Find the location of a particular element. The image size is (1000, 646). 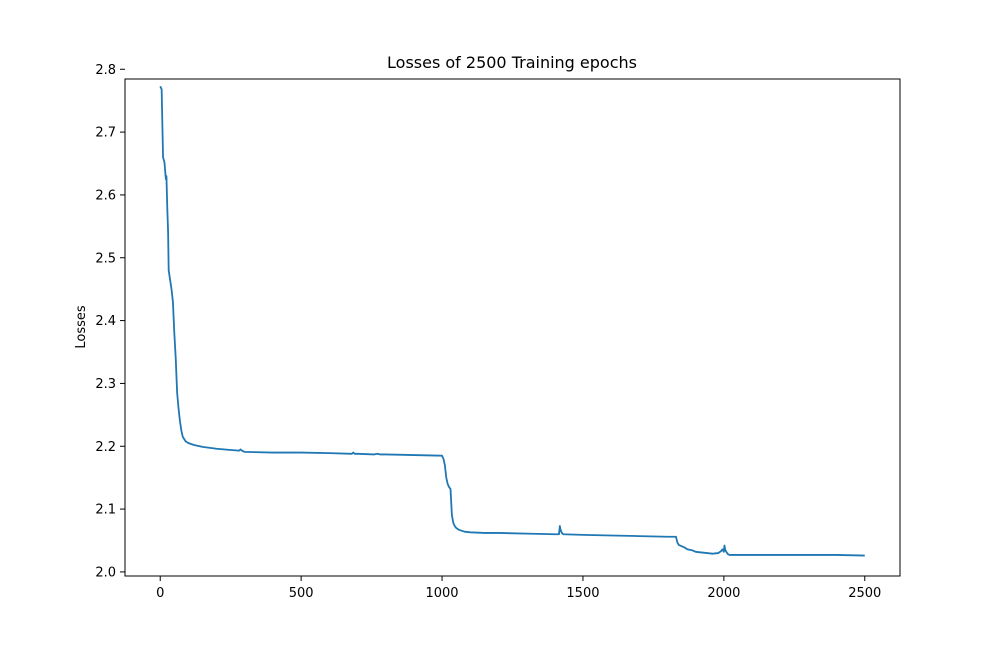

y-tick-label: 2.0 is located at coordinates (105, 572).